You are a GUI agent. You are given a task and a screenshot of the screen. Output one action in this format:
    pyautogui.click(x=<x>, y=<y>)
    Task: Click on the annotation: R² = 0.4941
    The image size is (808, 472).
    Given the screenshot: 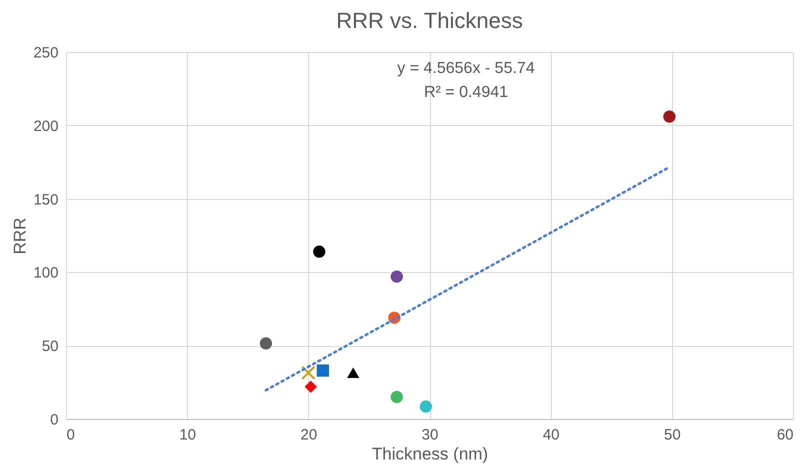 What is the action you would take?
    pyautogui.click(x=466, y=92)
    